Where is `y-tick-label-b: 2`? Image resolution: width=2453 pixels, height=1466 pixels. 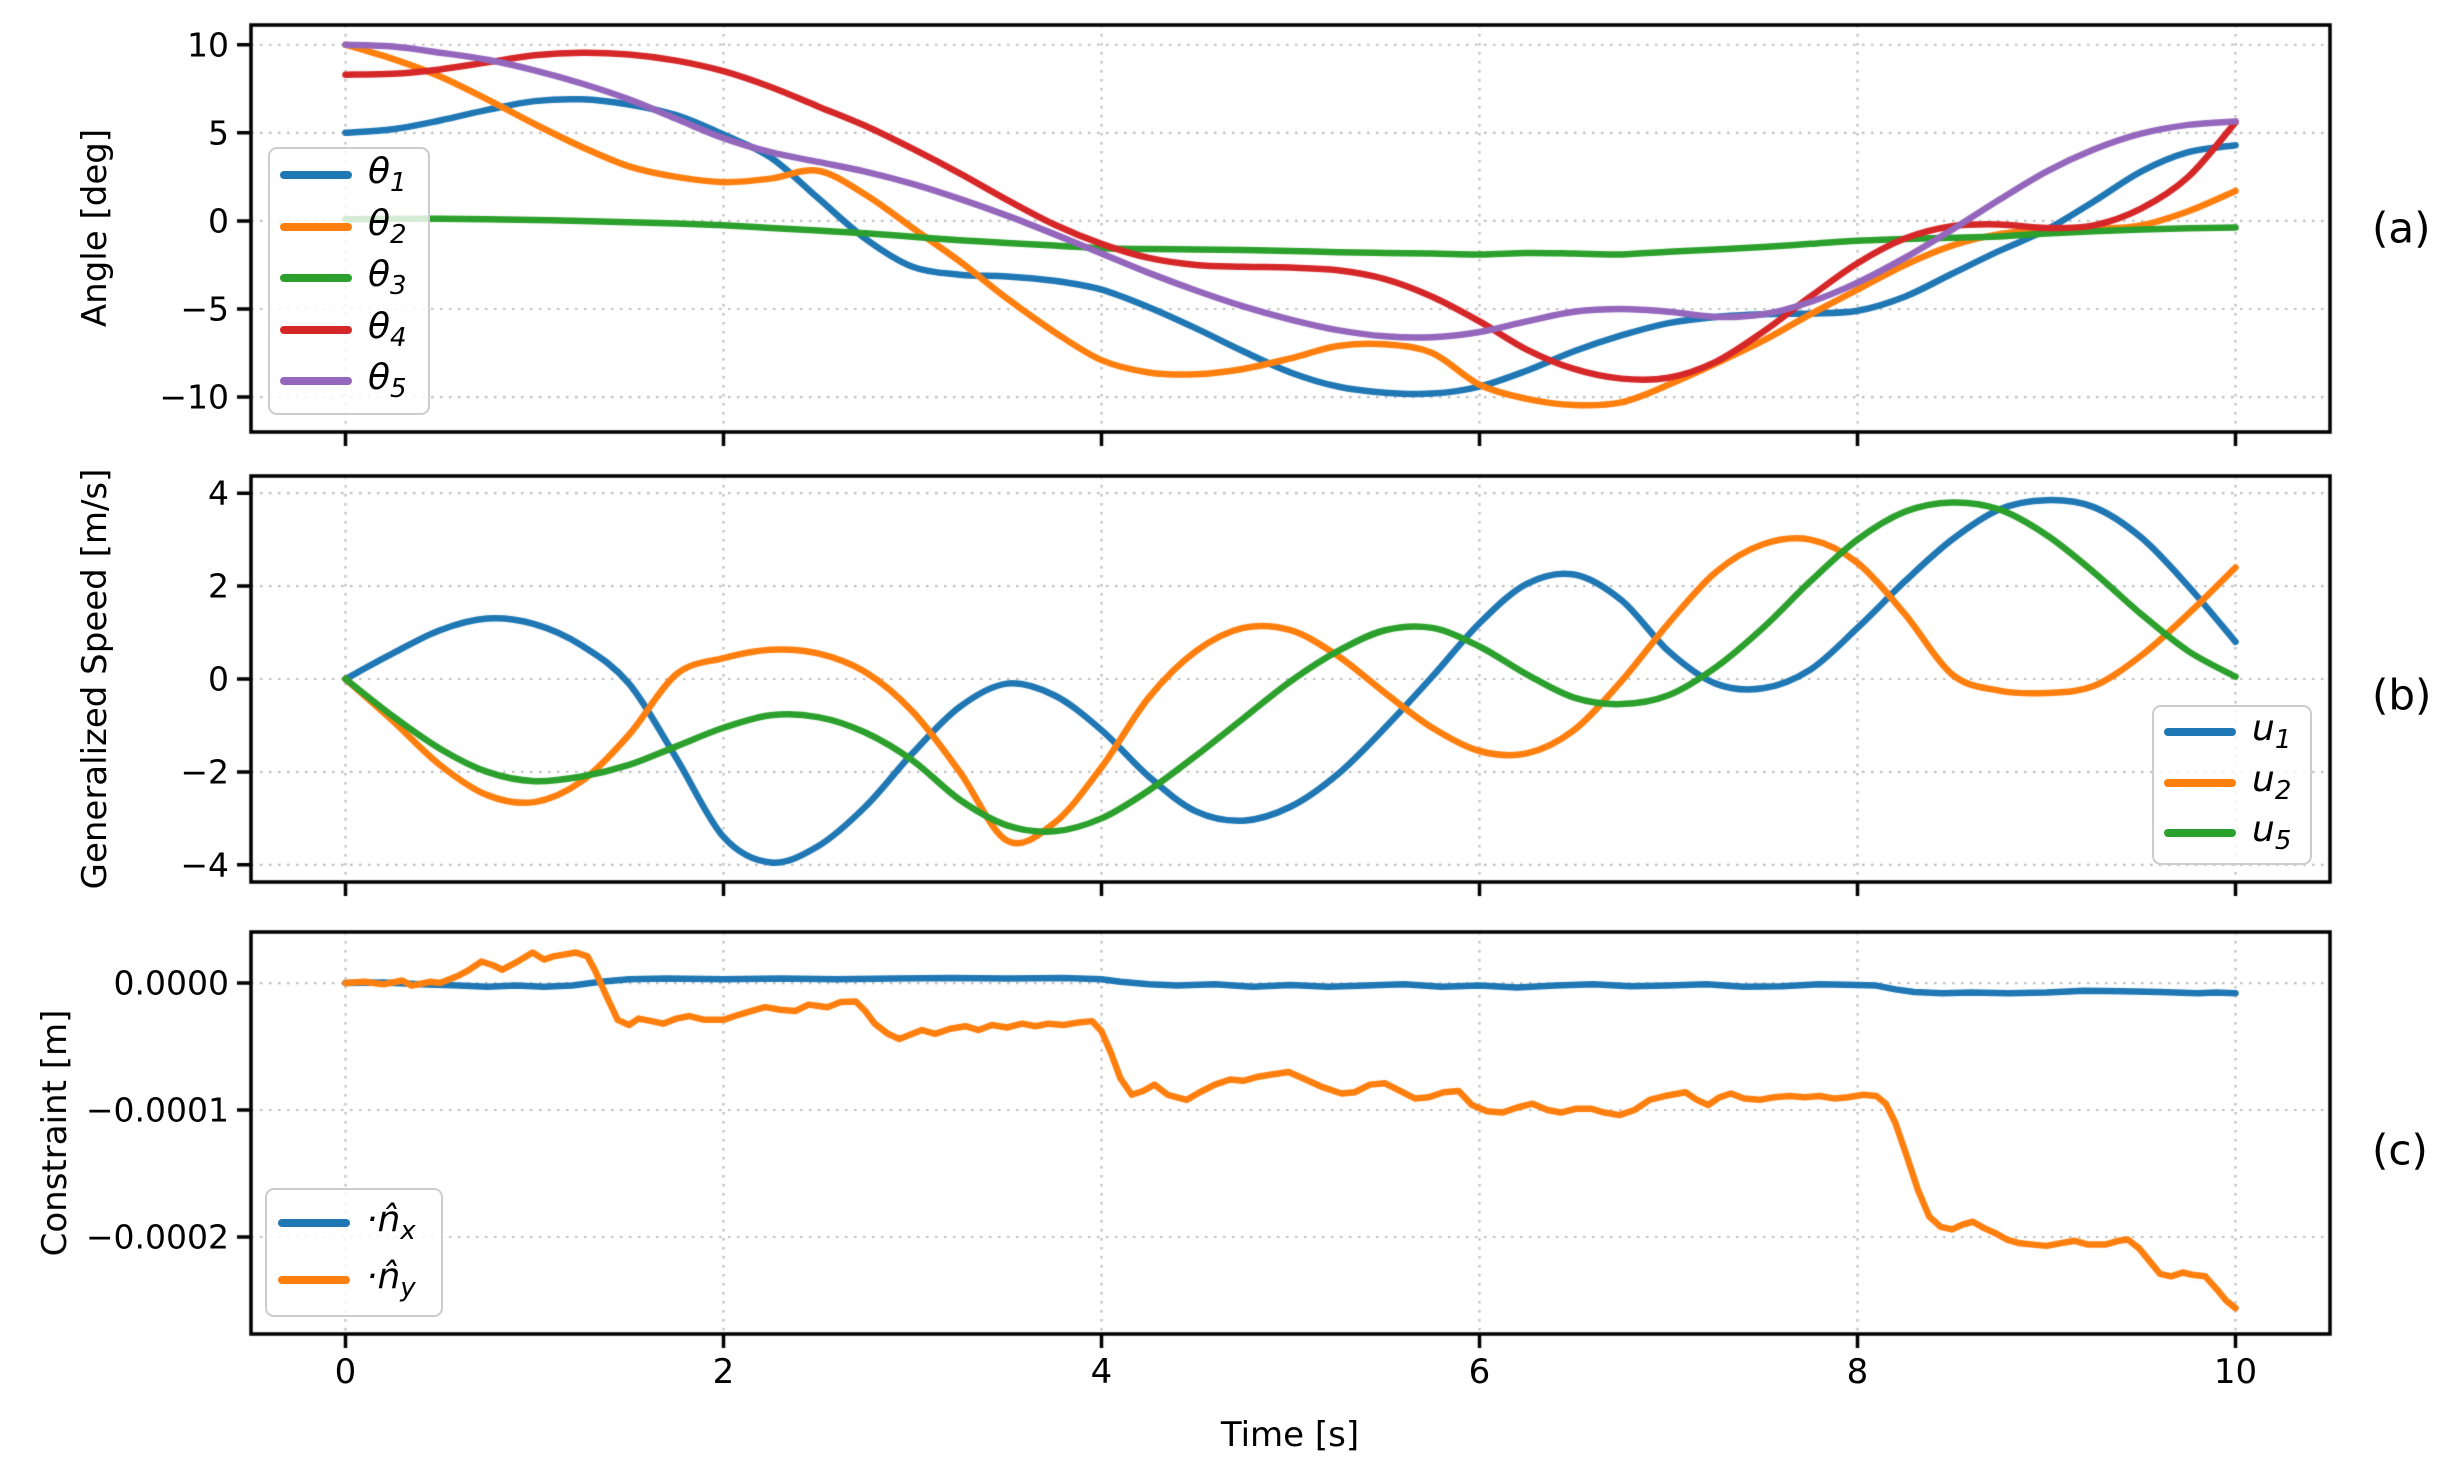
y-tick-label-b: 2 is located at coordinates (218, 586).